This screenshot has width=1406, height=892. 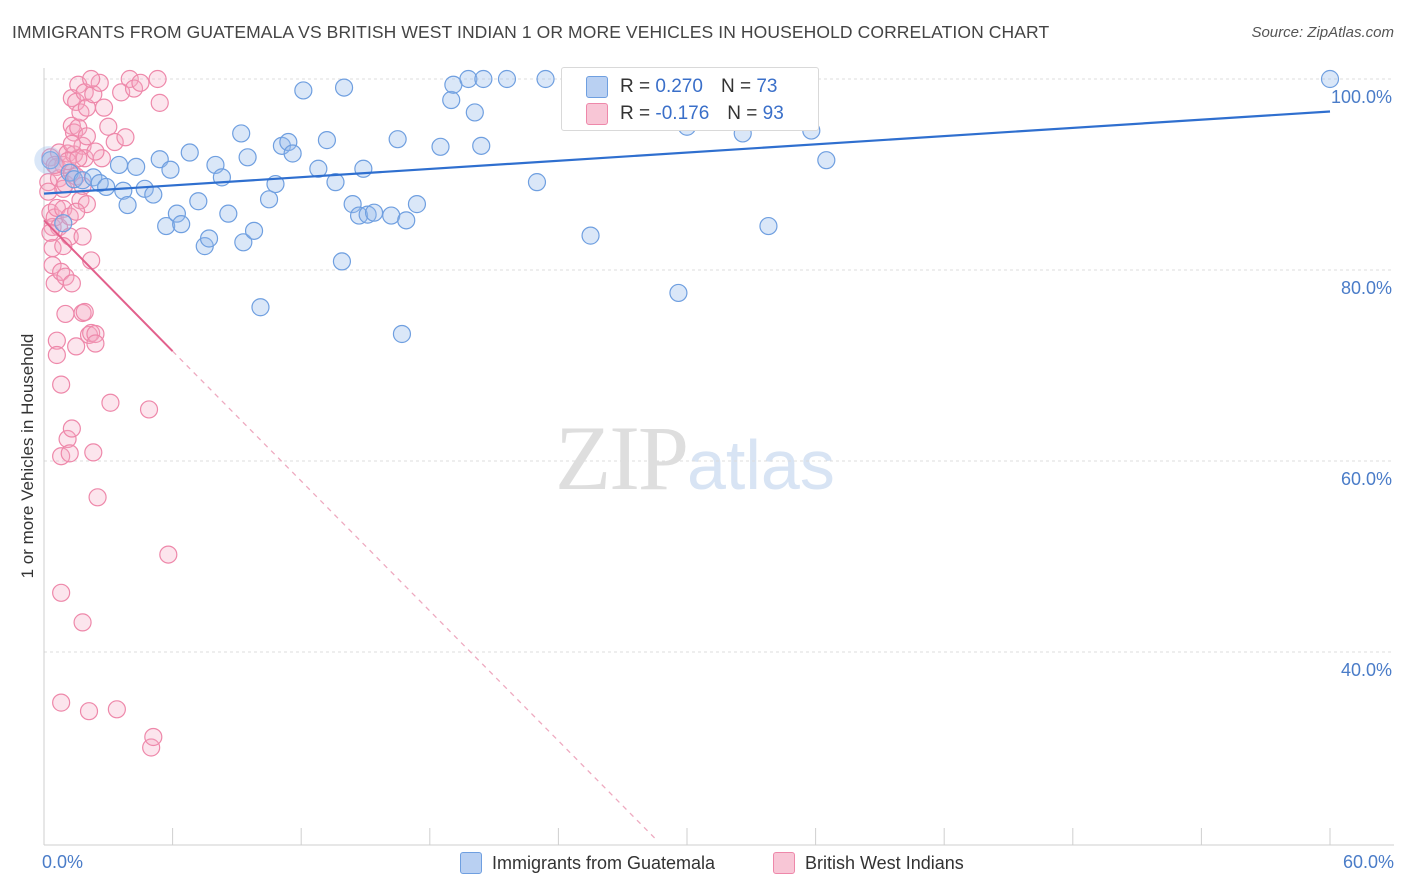 What do you see at coordinates (687, 152) in the screenshot?
I see `guatemala-trend-line` at bounding box center [687, 152].